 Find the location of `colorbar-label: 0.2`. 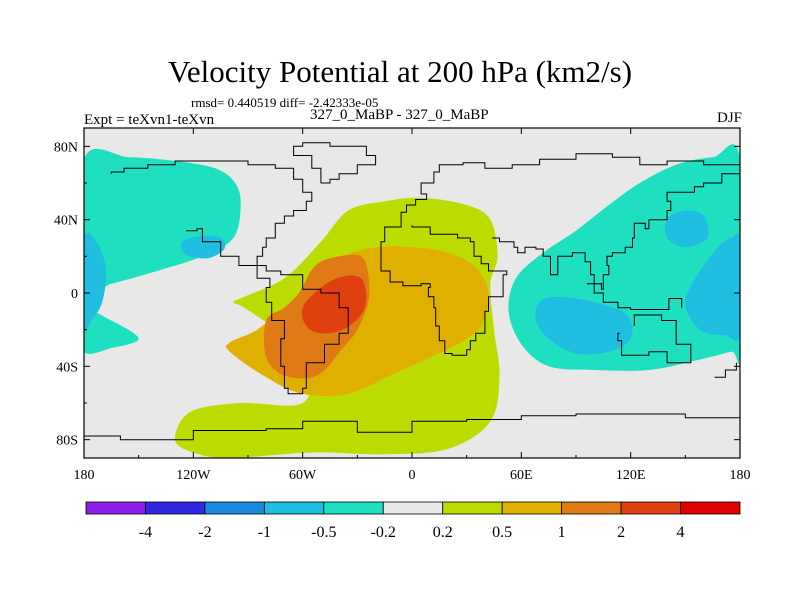

colorbar-label: 0.2 is located at coordinates (443, 532).